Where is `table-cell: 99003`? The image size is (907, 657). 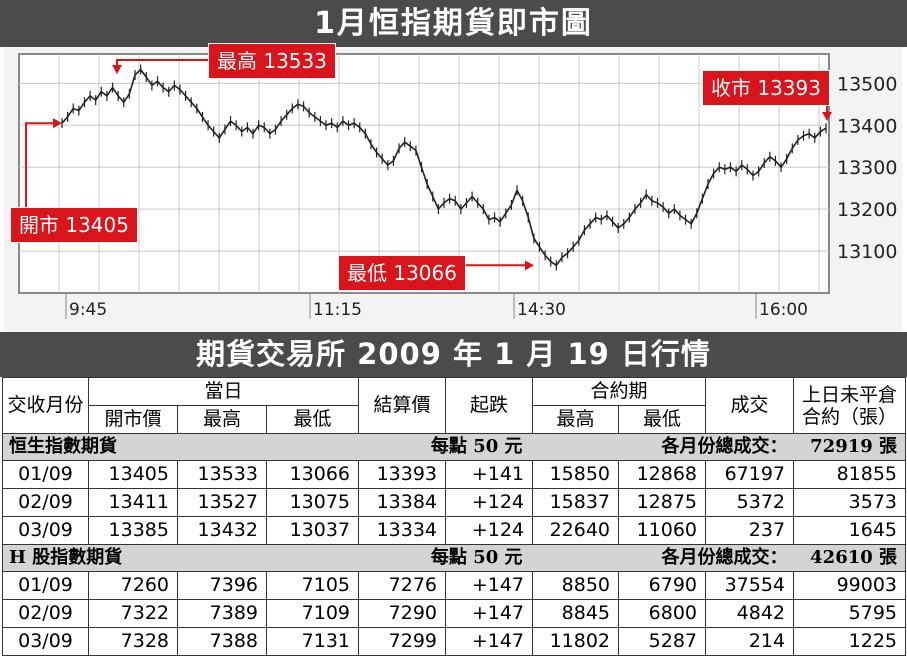
table-cell: 99003 is located at coordinates (850, 585).